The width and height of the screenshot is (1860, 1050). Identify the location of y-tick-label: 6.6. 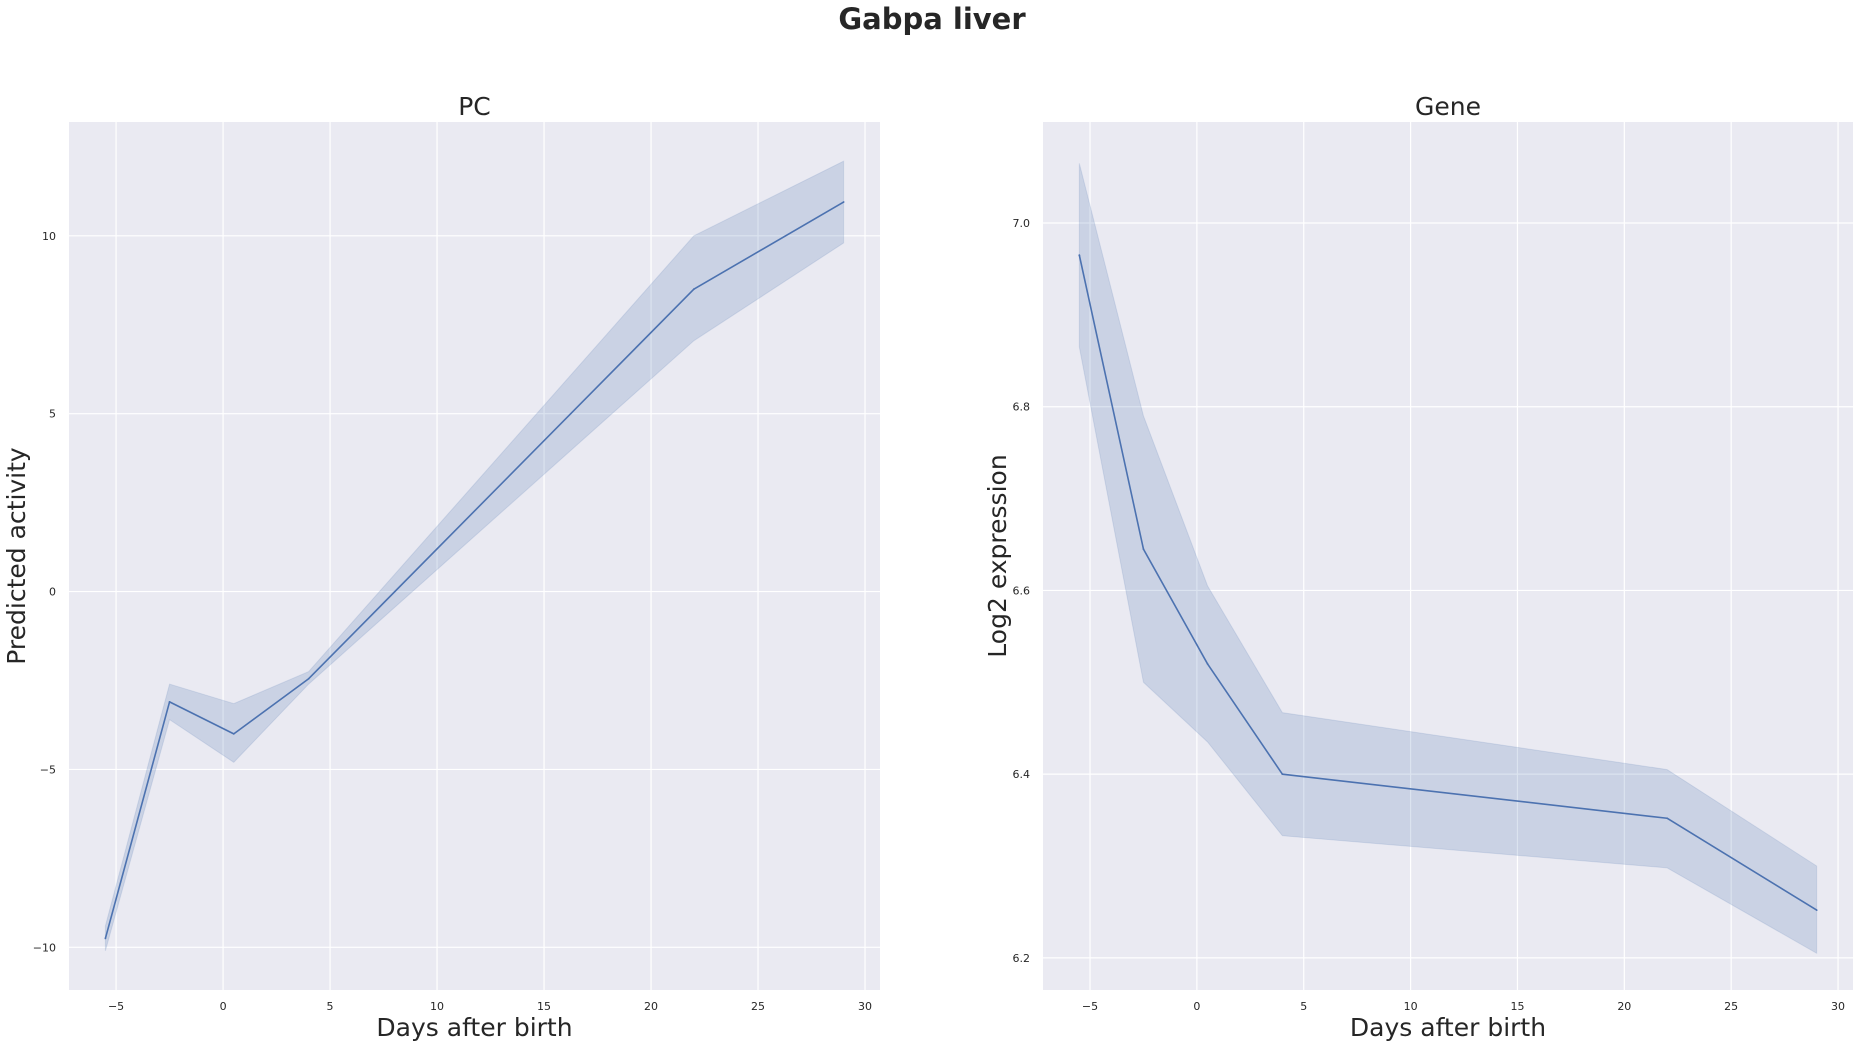
(1022, 590).